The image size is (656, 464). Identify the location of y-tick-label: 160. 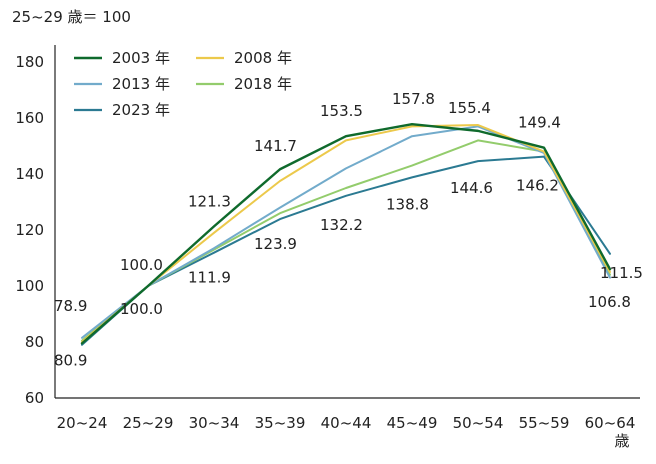
(29, 118).